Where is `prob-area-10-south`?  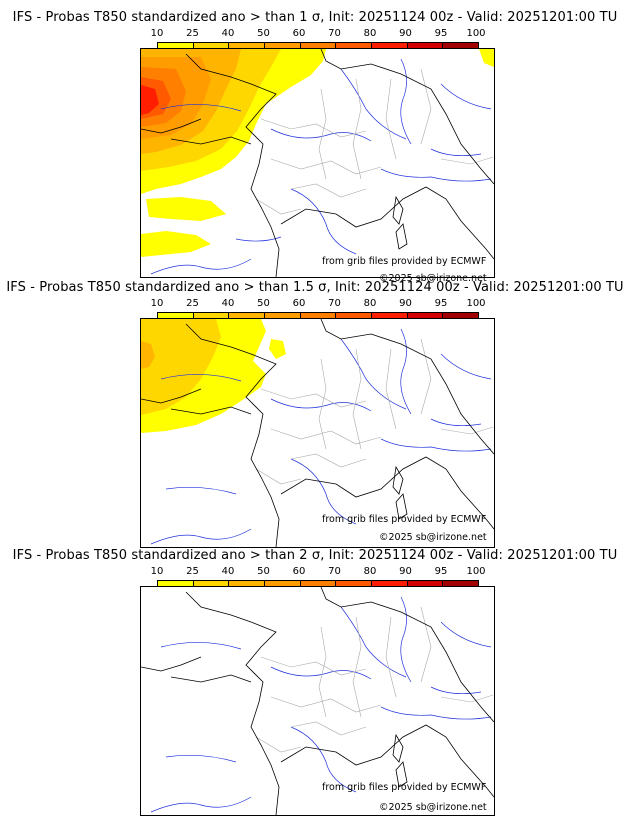 prob-area-10-south is located at coordinates (186, 209).